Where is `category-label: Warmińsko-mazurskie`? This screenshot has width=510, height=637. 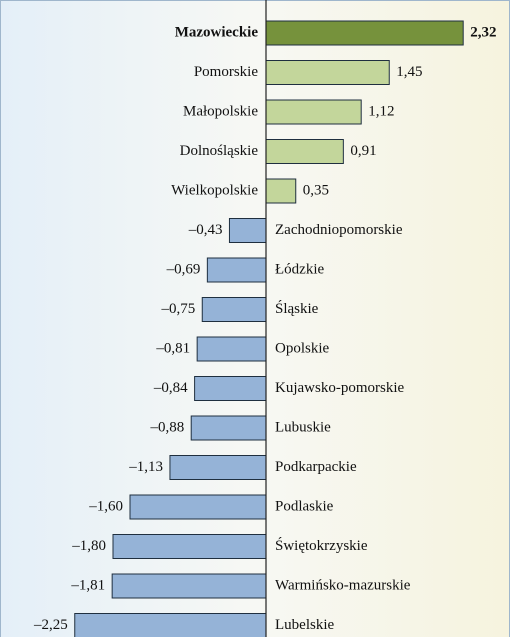
category-label: Warmińsko-mazurskie is located at coordinates (343, 585).